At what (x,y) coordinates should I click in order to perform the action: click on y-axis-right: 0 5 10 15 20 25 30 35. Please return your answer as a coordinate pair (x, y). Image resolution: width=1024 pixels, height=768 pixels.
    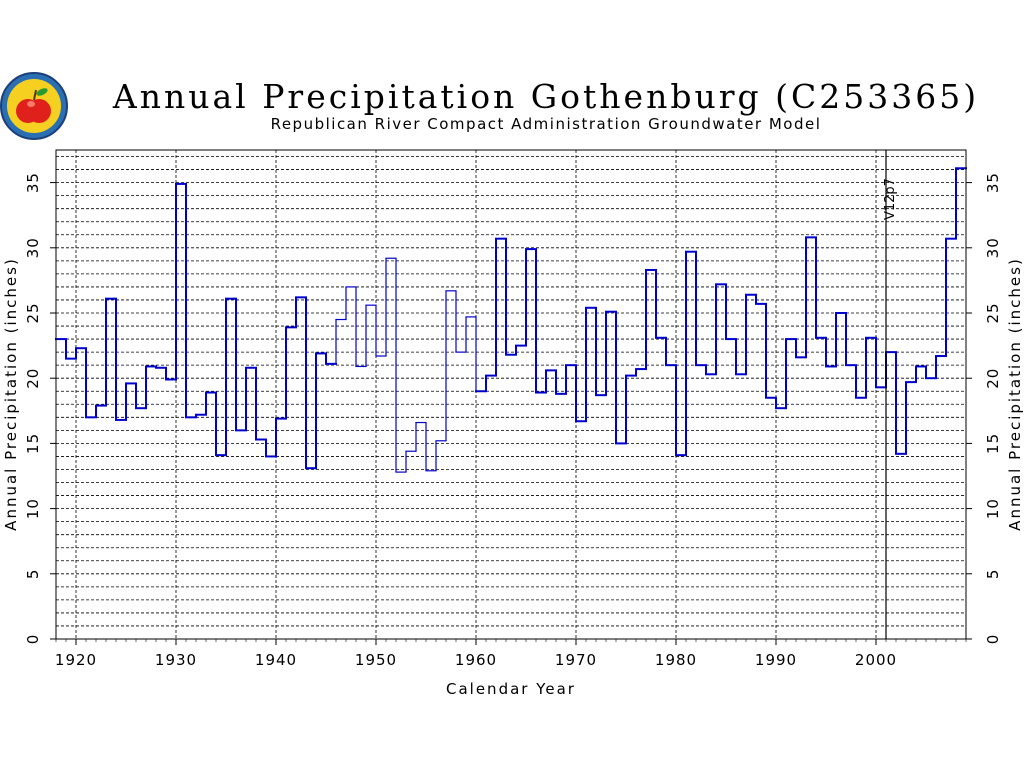
    Looking at the image, I should click on (984, 408).